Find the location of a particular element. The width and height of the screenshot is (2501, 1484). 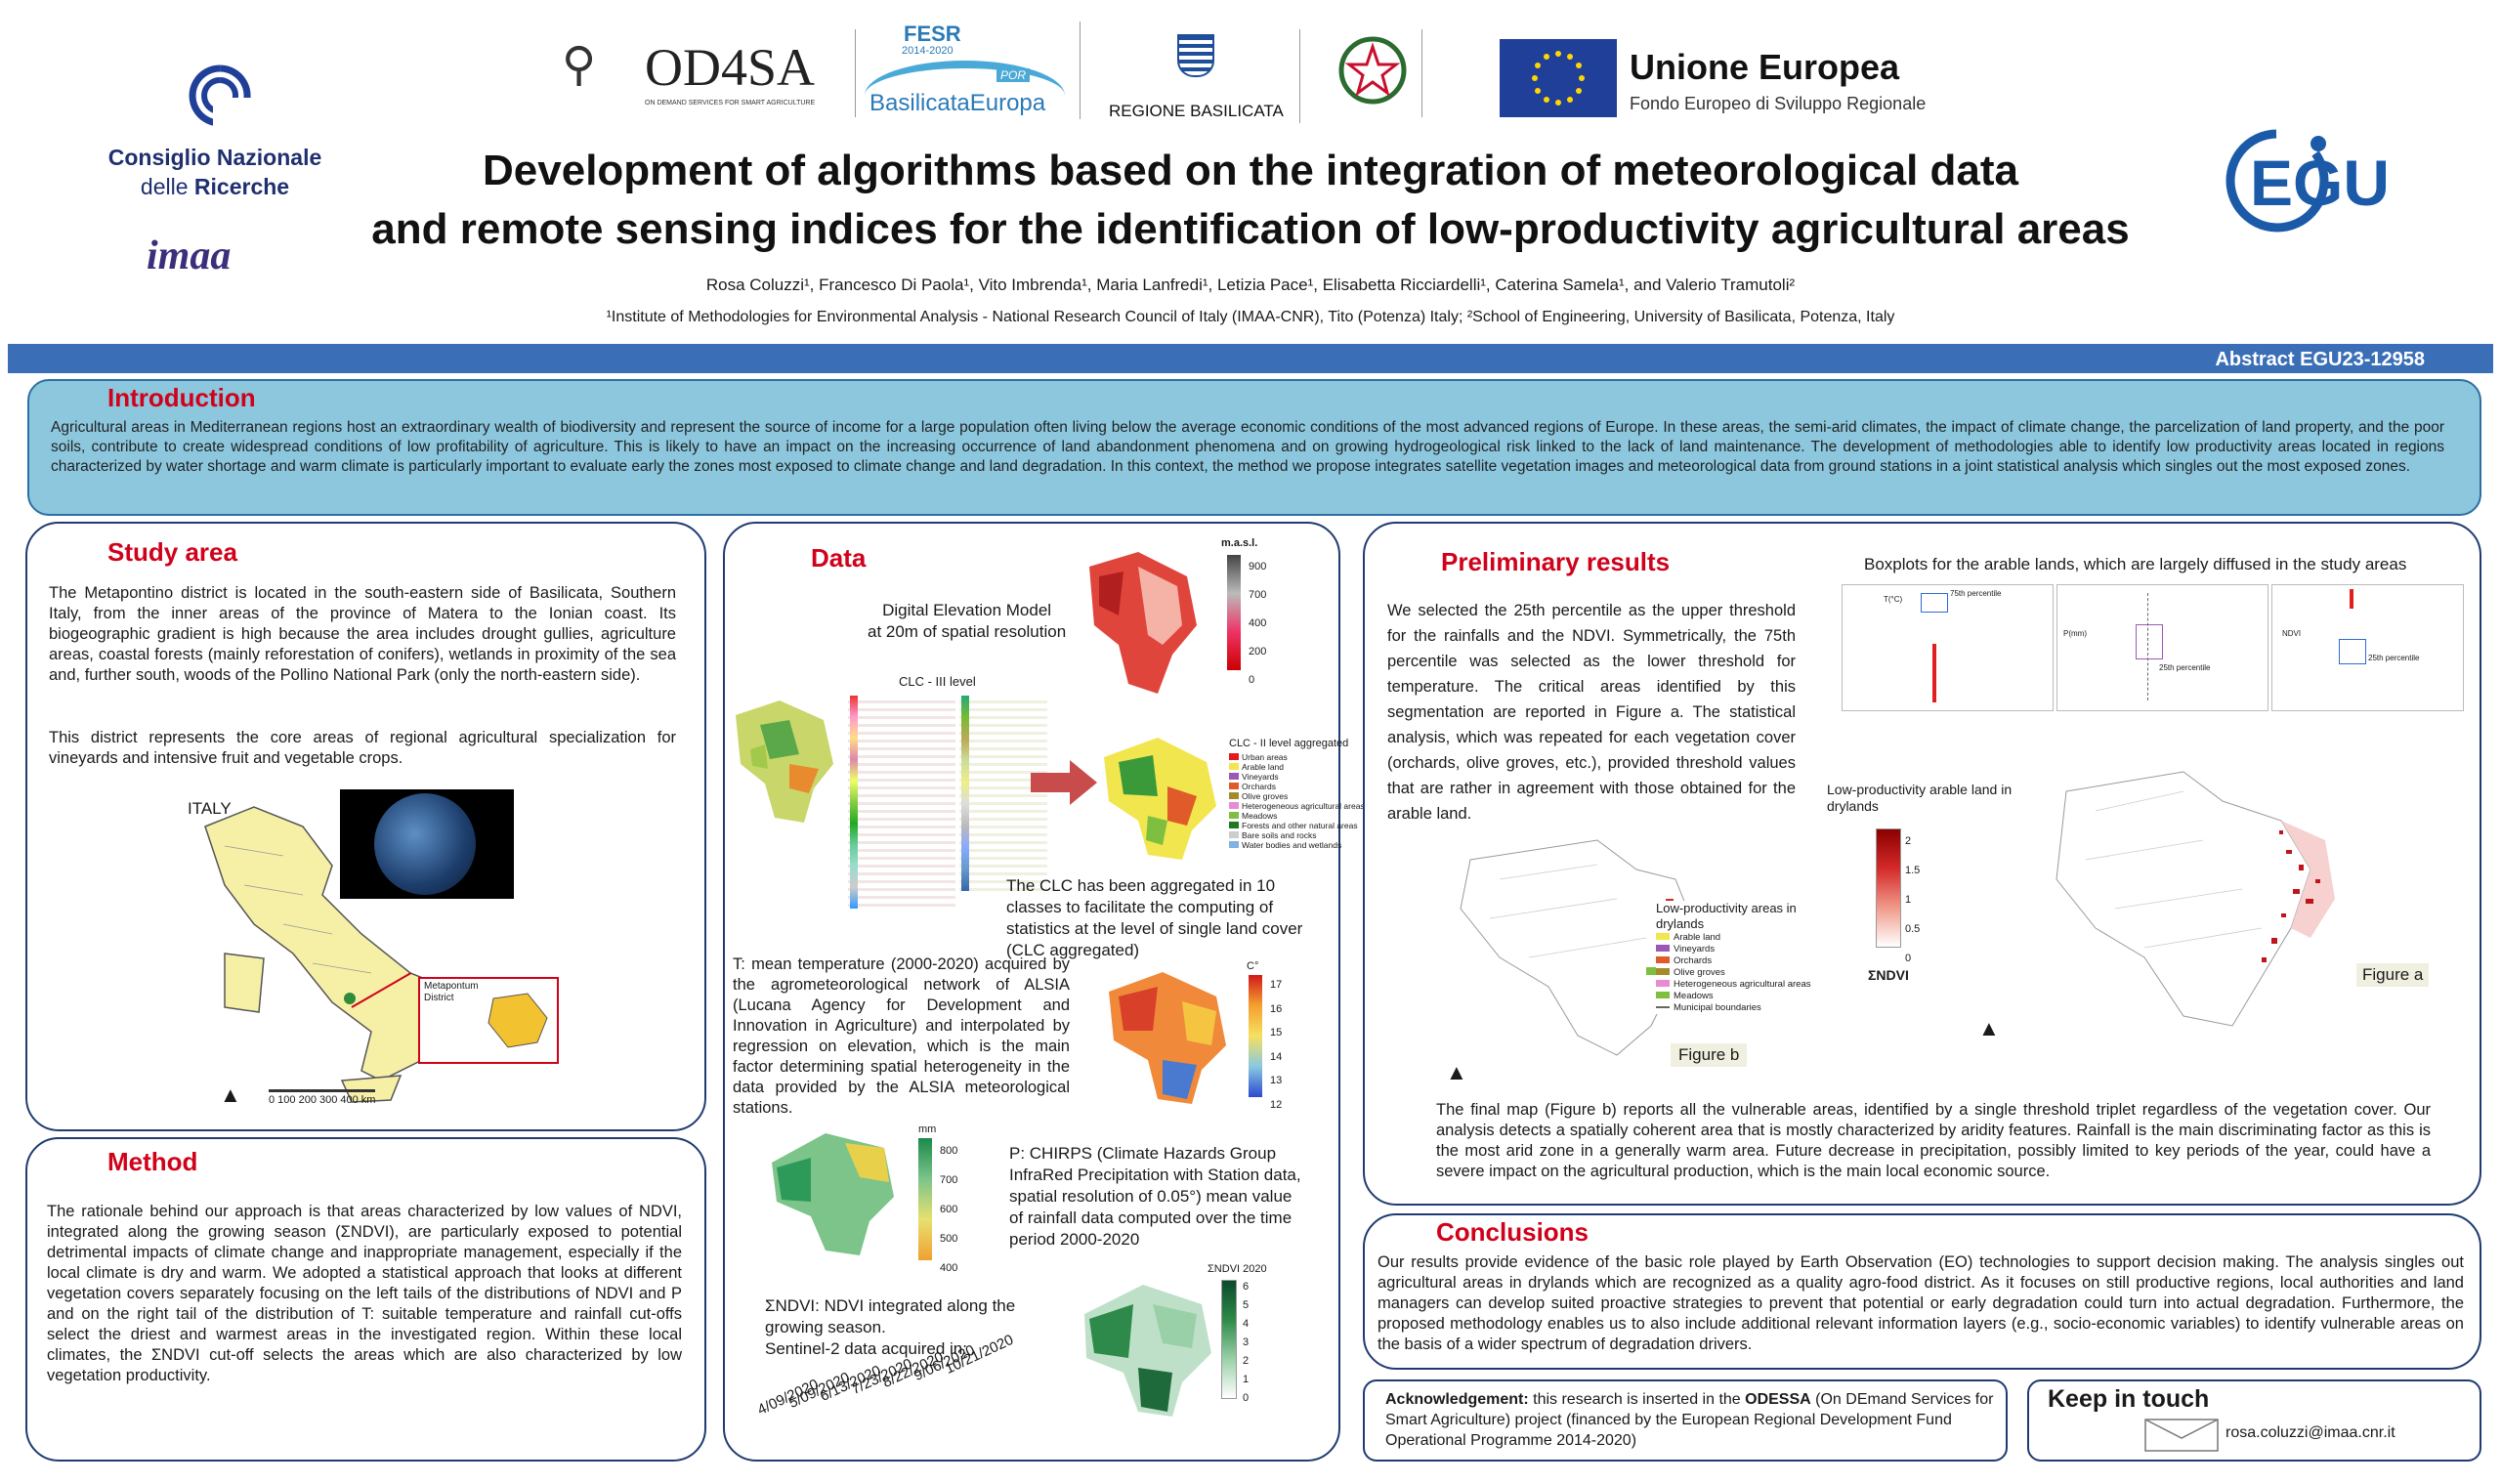

eu-flag-icon is located at coordinates (1558, 78).